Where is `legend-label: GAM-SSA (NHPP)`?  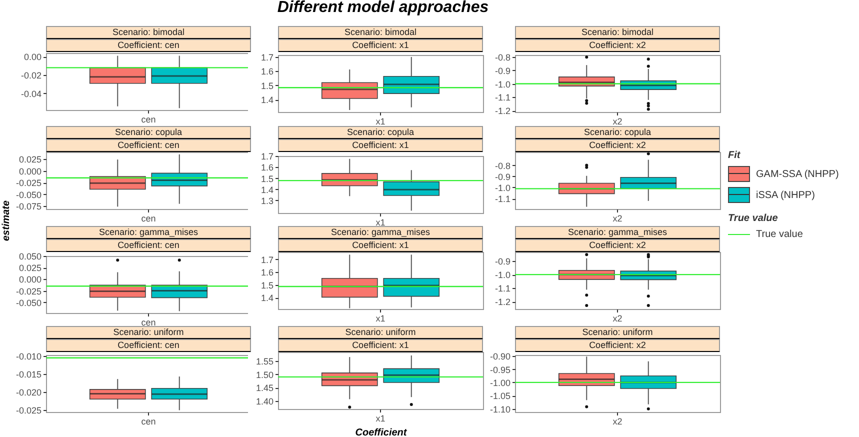 legend-label: GAM-SSA (NHPP) is located at coordinates (797, 174).